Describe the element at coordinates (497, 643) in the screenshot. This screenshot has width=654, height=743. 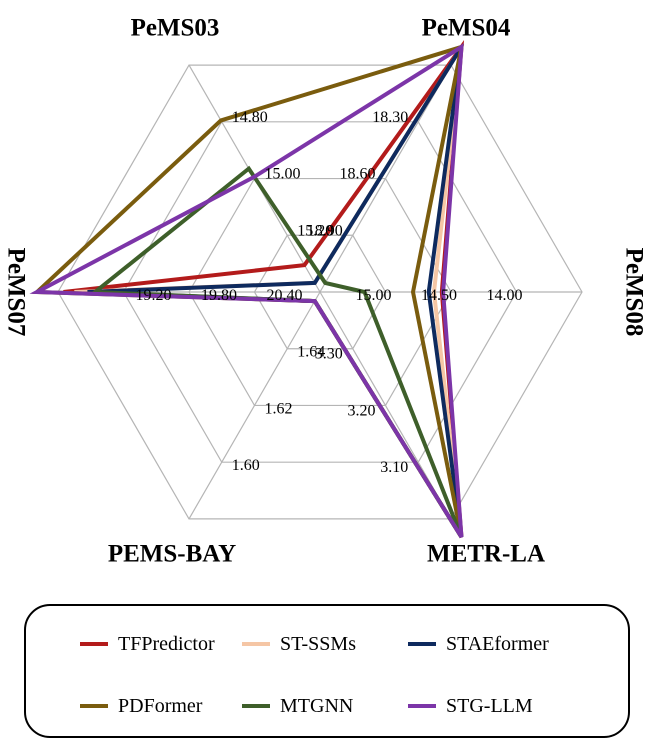
I see `legend-label-staeformer: STAEformer` at that location.